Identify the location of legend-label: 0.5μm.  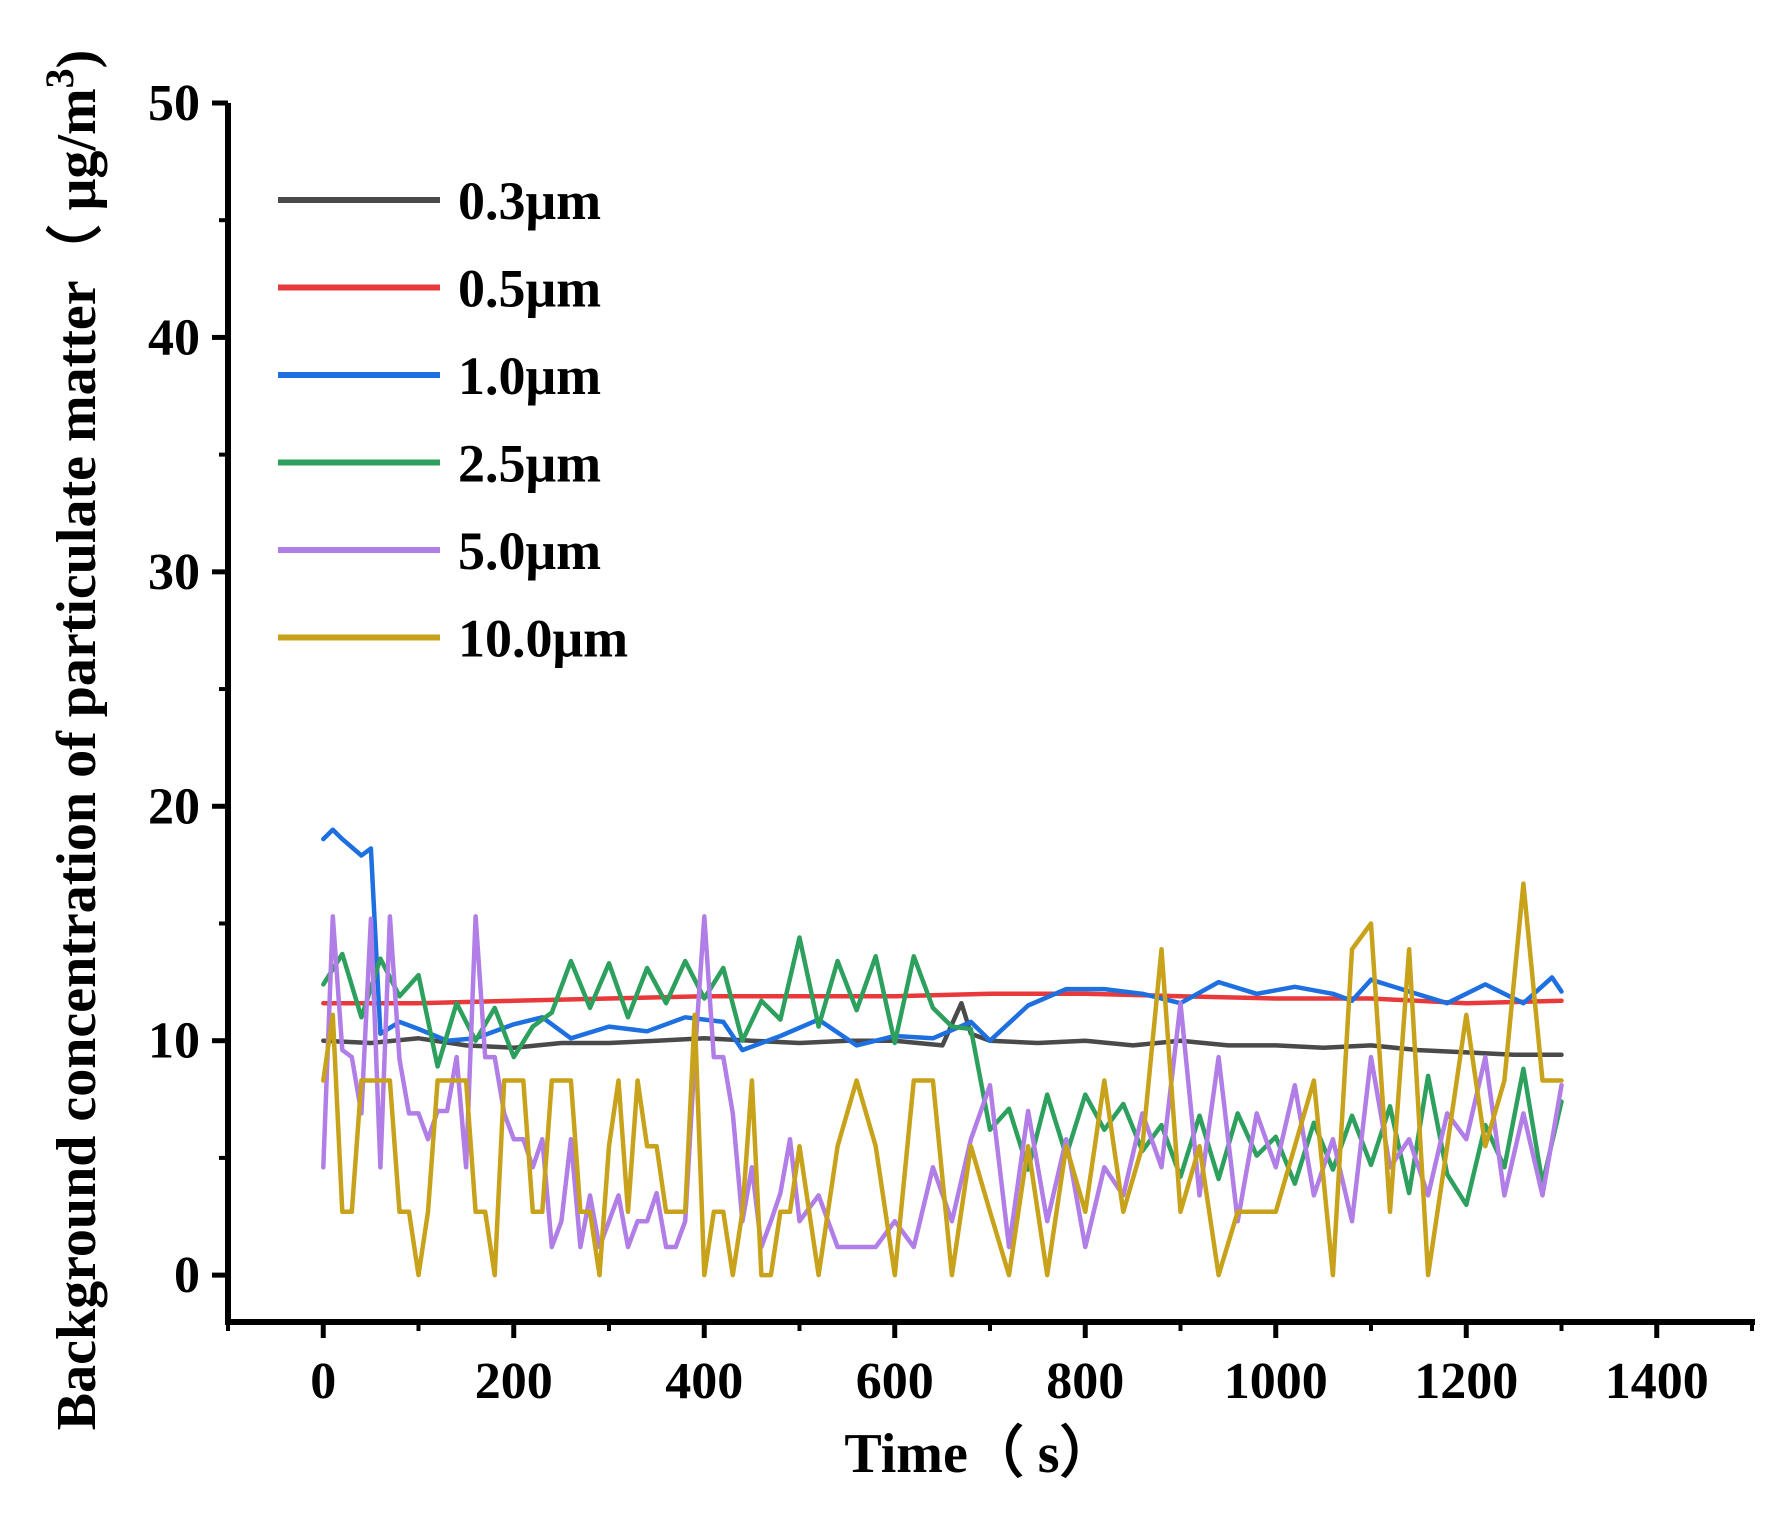
(529, 289).